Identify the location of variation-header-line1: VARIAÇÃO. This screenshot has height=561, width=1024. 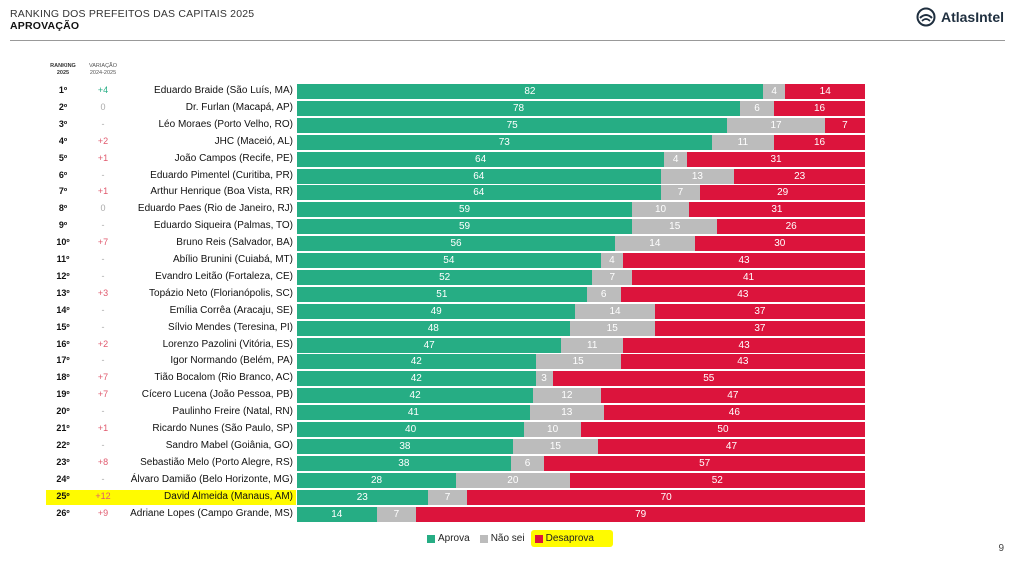
(102, 66).